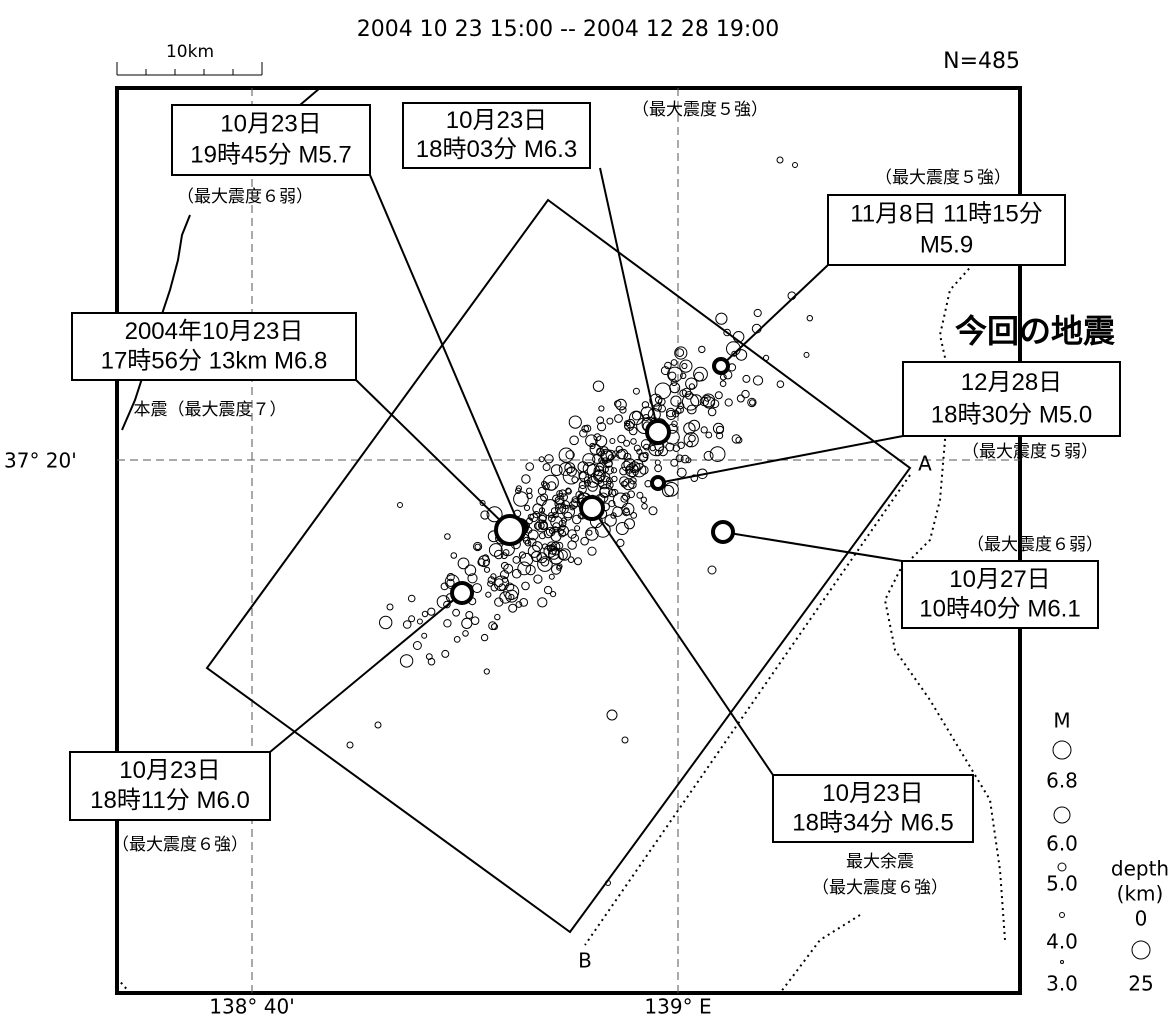  Describe the element at coordinates (946, 244) in the screenshot. I see `callout-text: M5.9` at that location.